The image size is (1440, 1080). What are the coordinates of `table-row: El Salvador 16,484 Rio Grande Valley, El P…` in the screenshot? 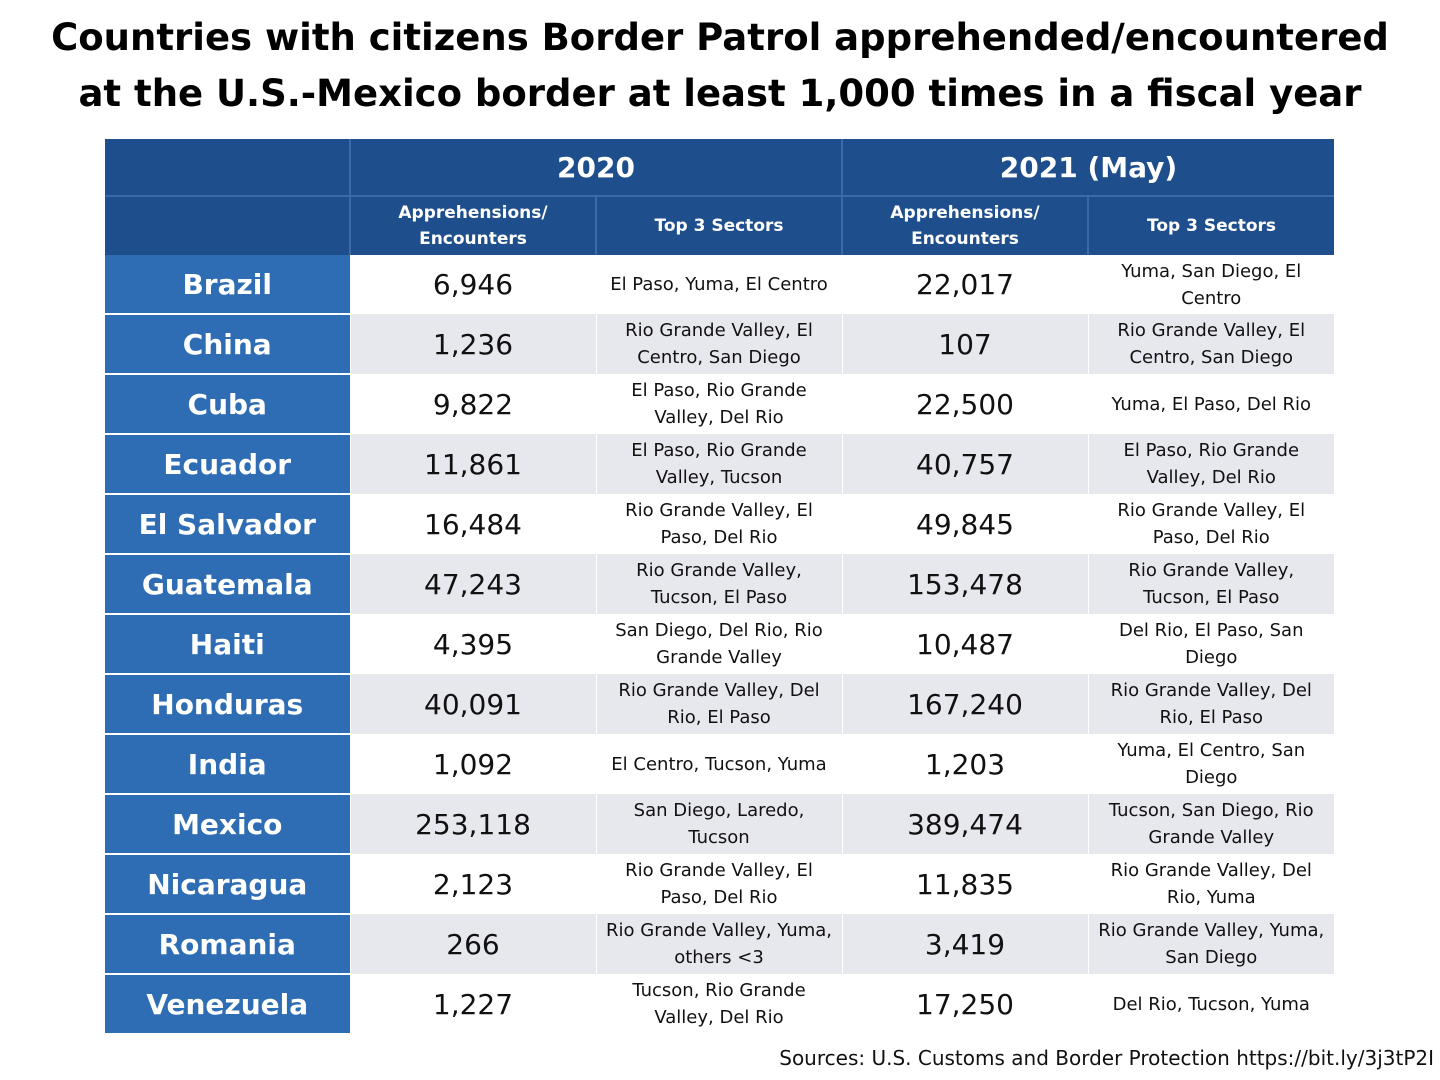 It's located at (720, 524).